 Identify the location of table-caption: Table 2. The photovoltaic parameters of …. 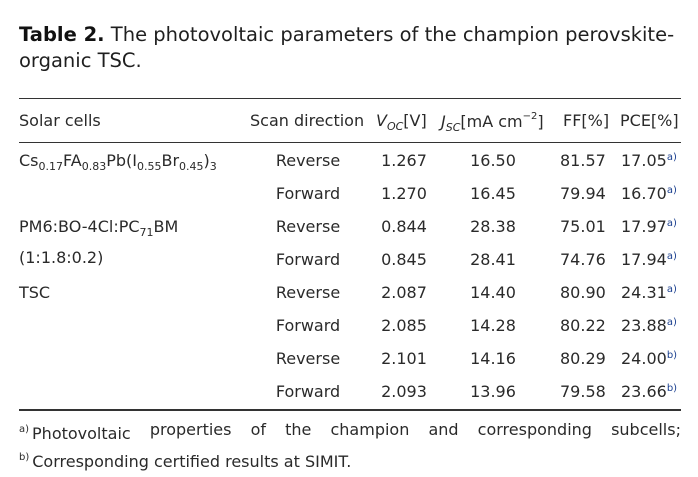
(354, 48).